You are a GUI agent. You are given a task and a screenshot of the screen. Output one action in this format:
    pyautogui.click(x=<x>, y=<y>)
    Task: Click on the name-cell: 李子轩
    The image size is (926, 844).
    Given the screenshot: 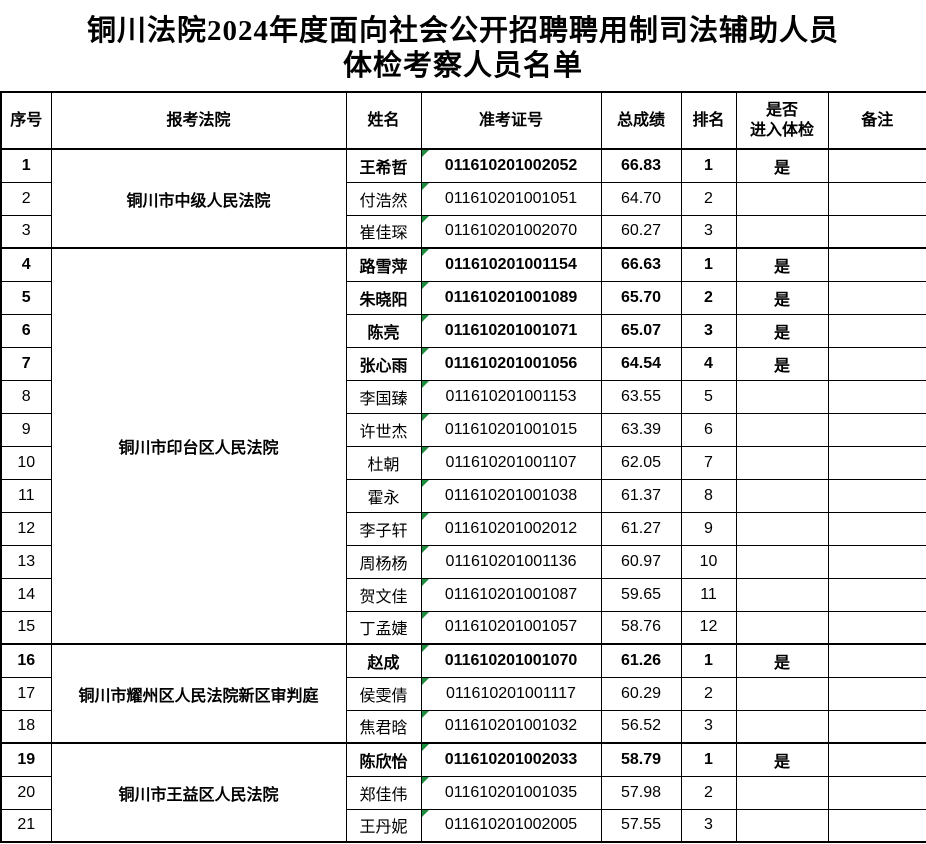 What is the action you would take?
    pyautogui.click(x=383, y=528)
    